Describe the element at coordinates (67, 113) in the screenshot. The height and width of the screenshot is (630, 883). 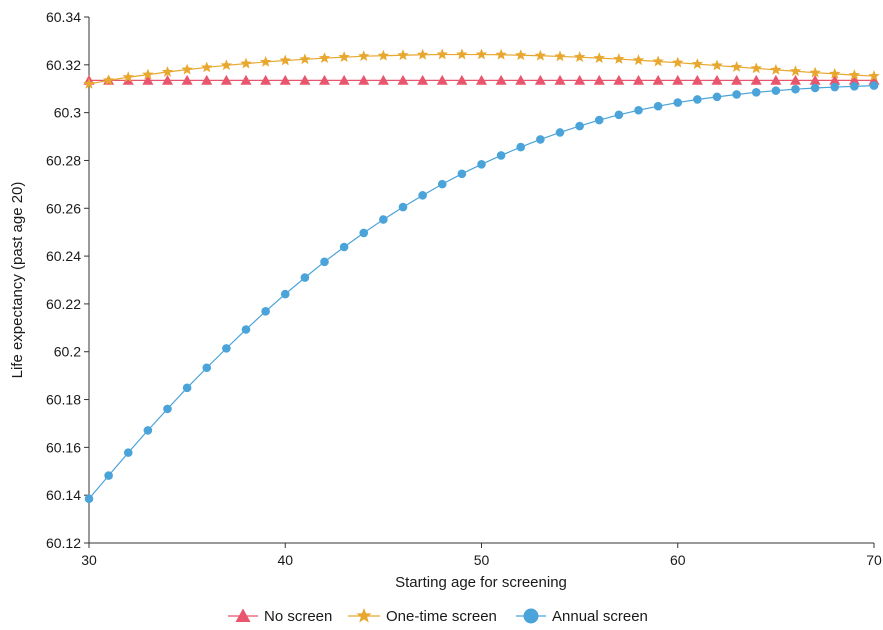
I see `y-tick-label: 60.3` at that location.